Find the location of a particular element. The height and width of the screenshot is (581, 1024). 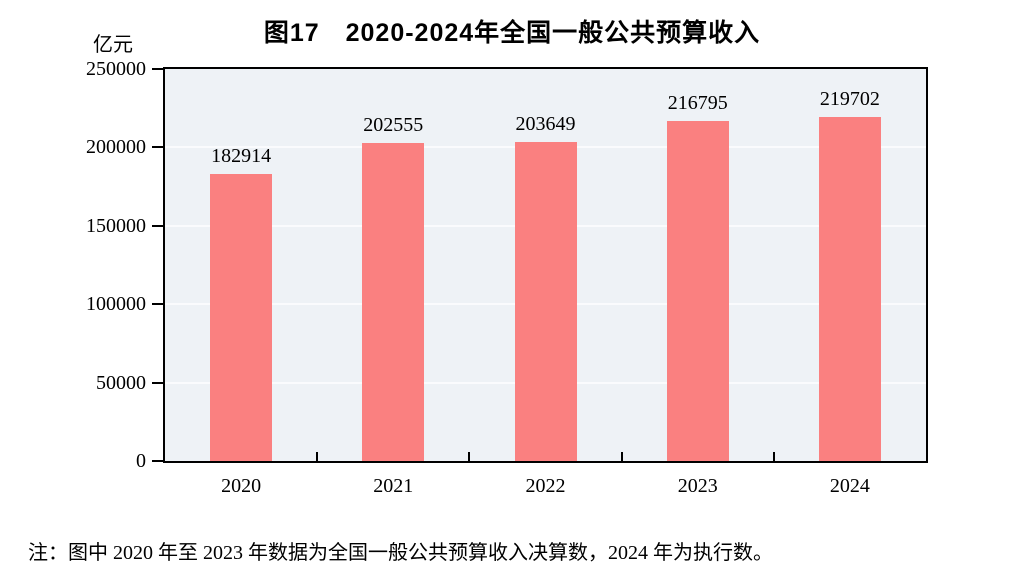

y-axis-label-250000: 250000 is located at coordinates (116, 69).